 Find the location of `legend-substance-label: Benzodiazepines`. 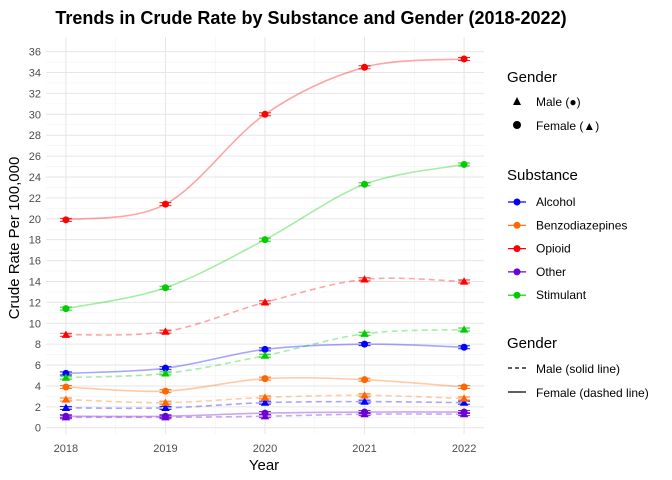

legend-substance-label: Benzodiazepines is located at coordinates (581, 225).